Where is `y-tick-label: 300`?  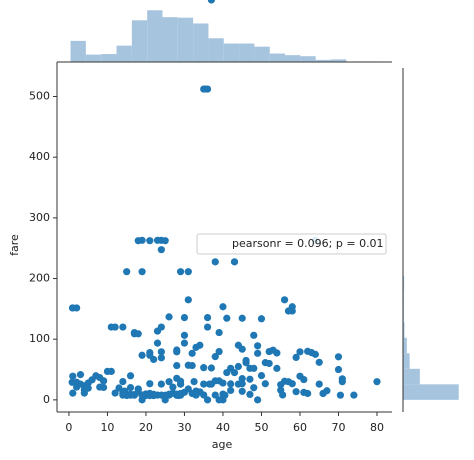
y-tick-label: 300 is located at coordinates (39, 217).